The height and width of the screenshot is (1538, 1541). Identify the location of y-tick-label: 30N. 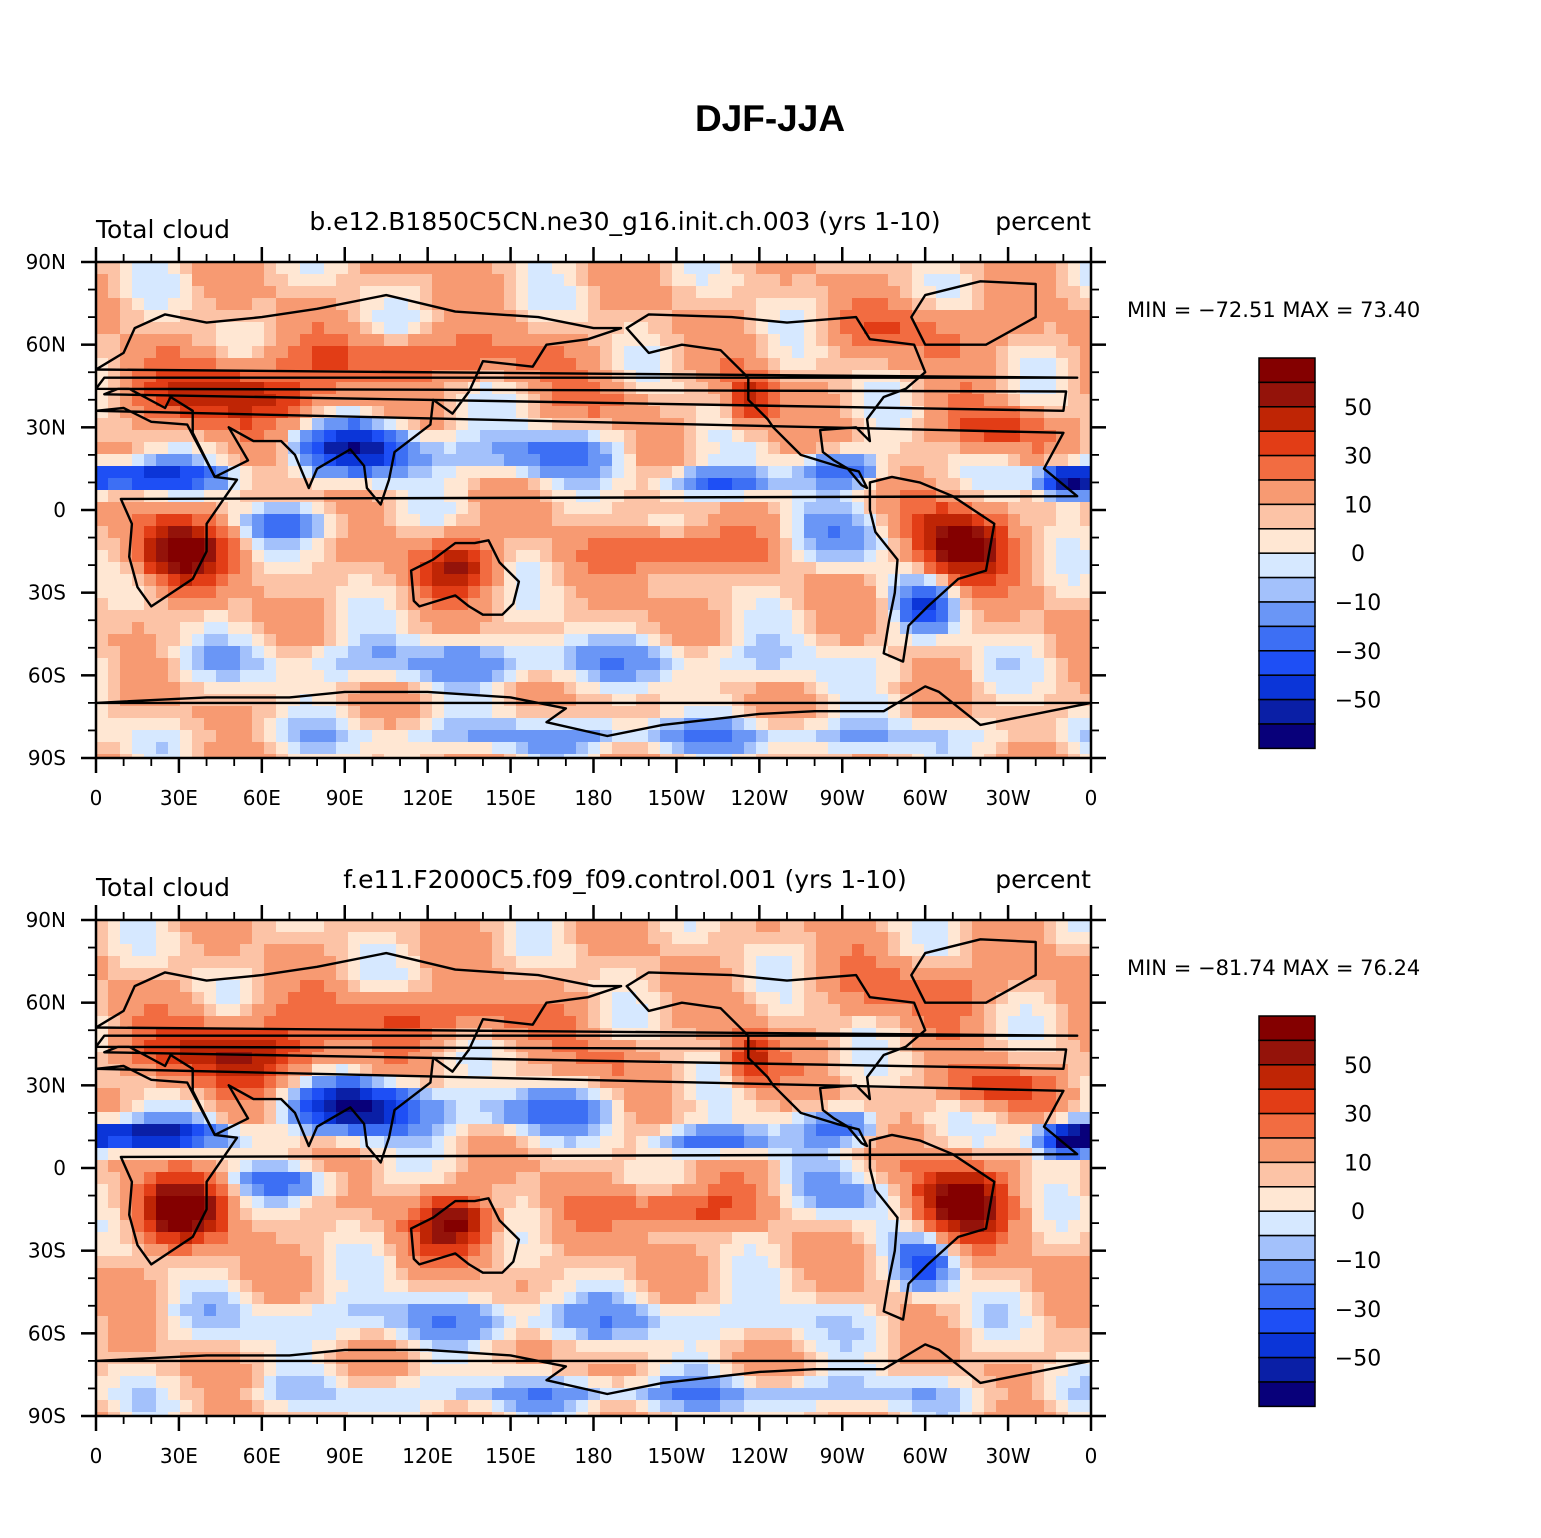
(46, 1085).